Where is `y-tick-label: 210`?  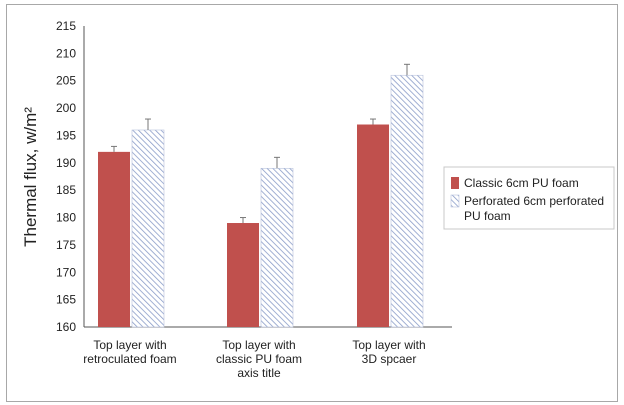
y-tick-label: 210 is located at coordinates (66, 53).